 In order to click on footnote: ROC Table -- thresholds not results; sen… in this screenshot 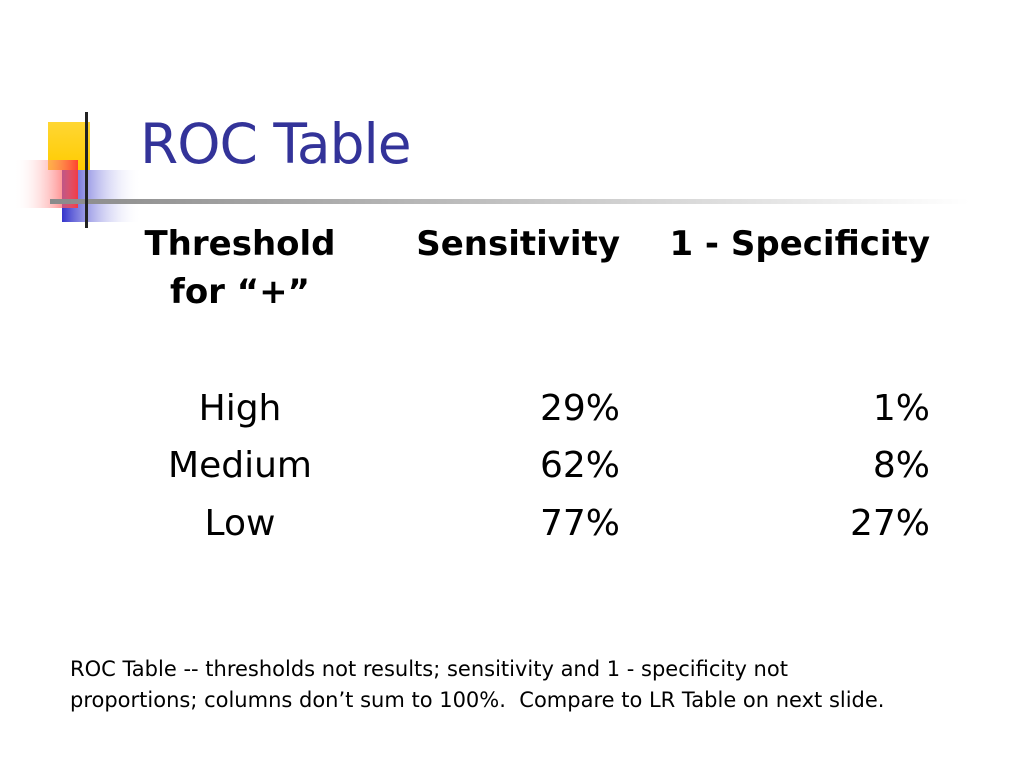, I will do `click(530, 685)`.